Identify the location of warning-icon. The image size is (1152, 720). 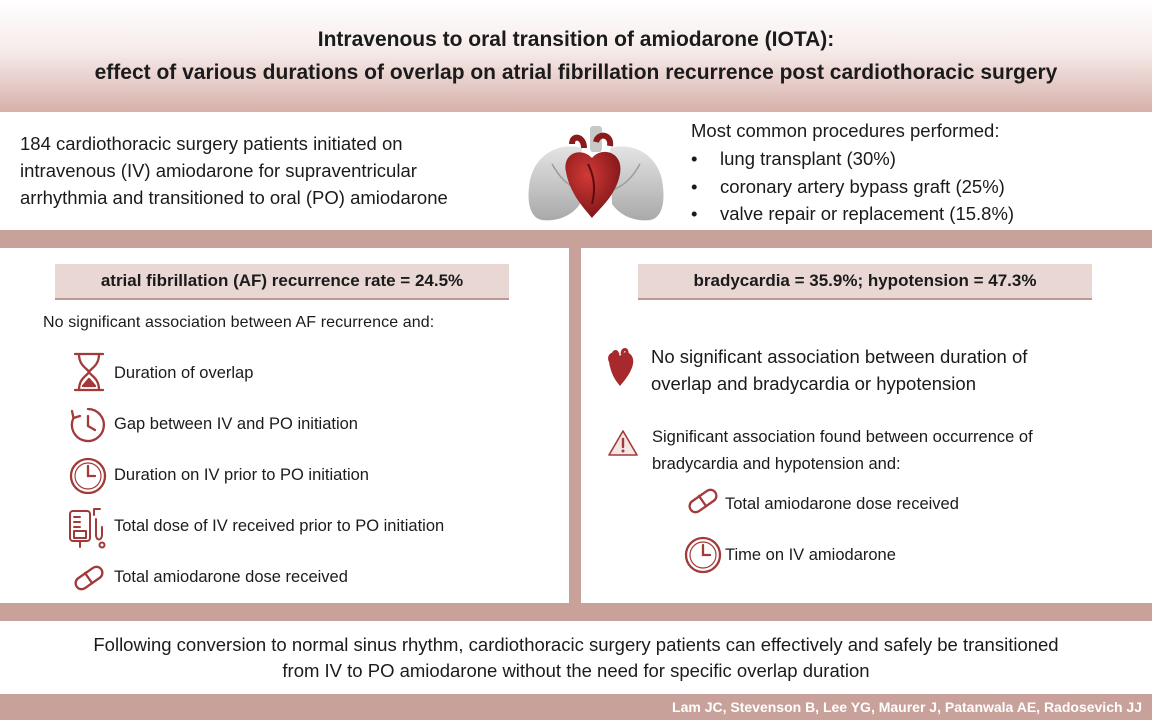
(623, 443).